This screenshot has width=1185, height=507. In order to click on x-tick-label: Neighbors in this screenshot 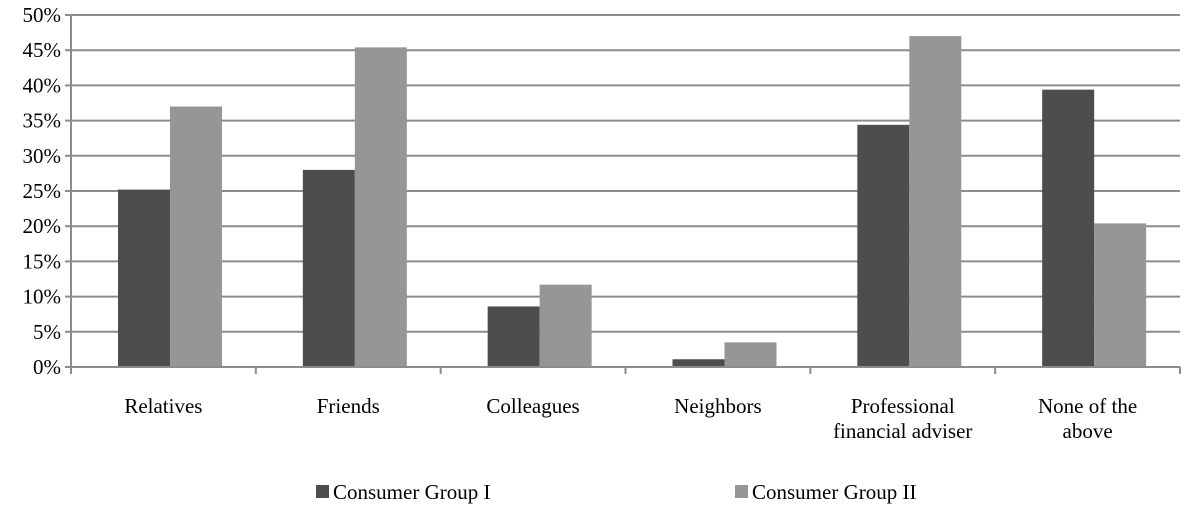, I will do `click(718, 406)`.